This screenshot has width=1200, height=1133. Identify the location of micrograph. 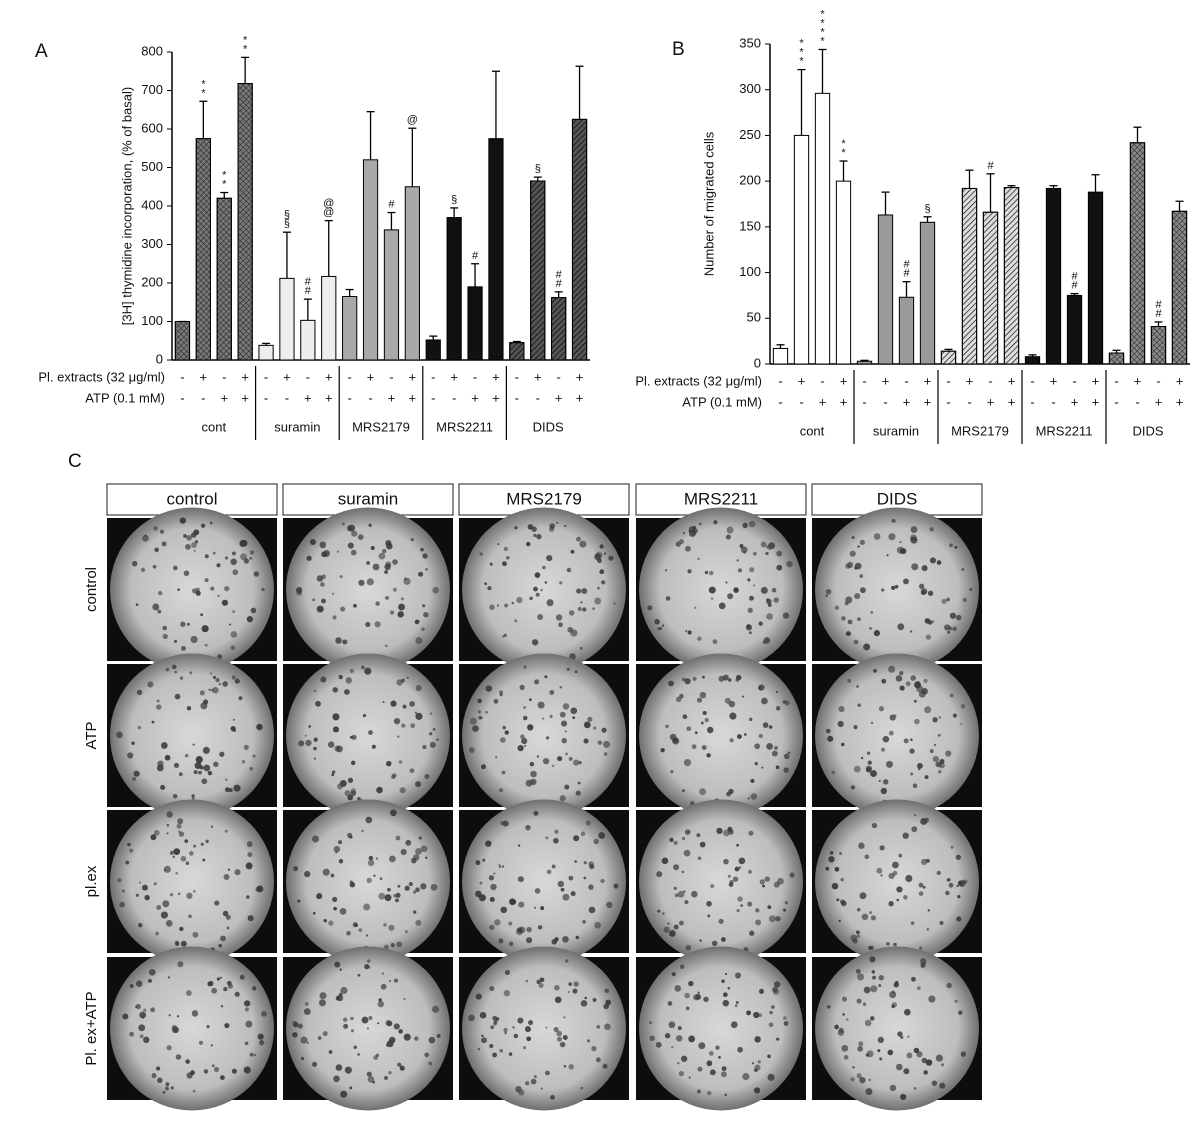
(721, 1028).